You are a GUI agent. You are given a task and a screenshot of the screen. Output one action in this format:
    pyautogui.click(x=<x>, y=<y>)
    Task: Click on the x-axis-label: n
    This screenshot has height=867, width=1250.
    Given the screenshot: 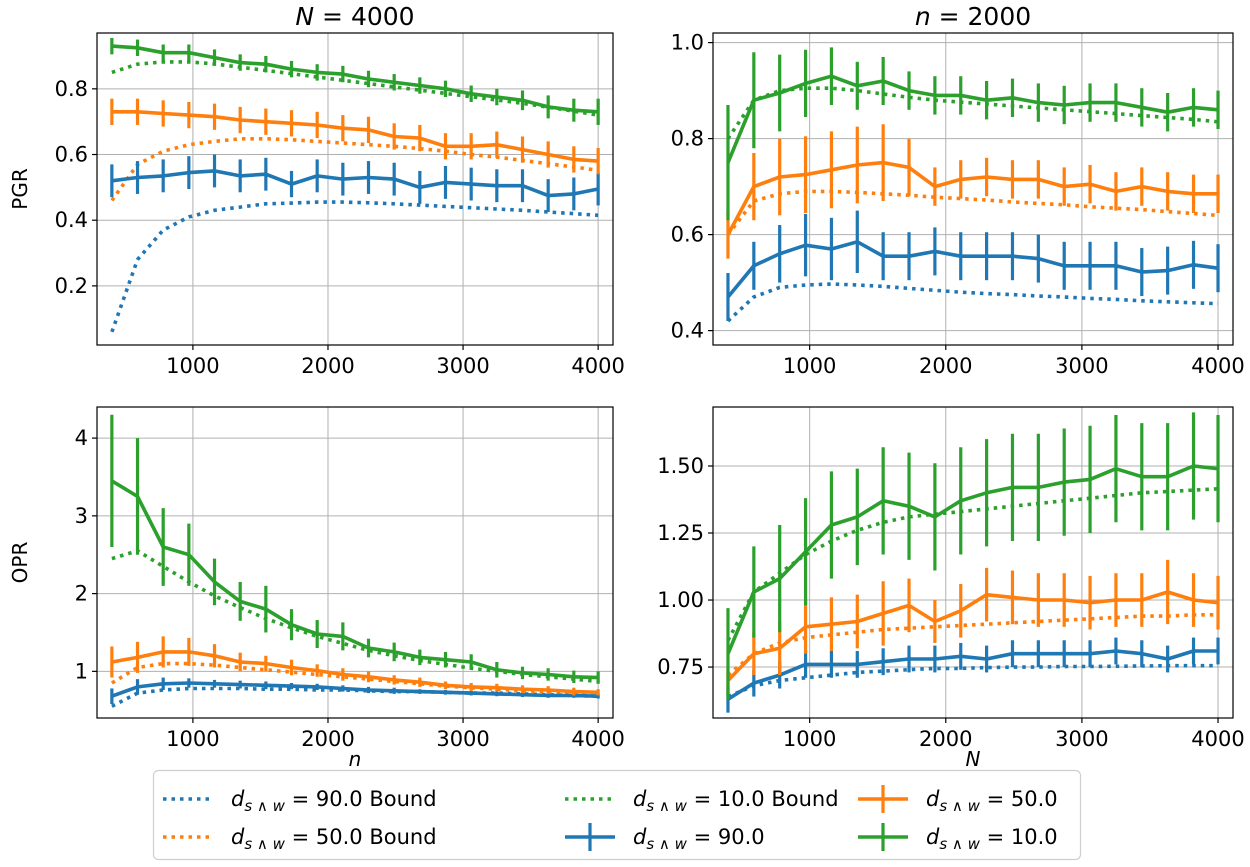 What is the action you would take?
    pyautogui.click(x=355, y=759)
    